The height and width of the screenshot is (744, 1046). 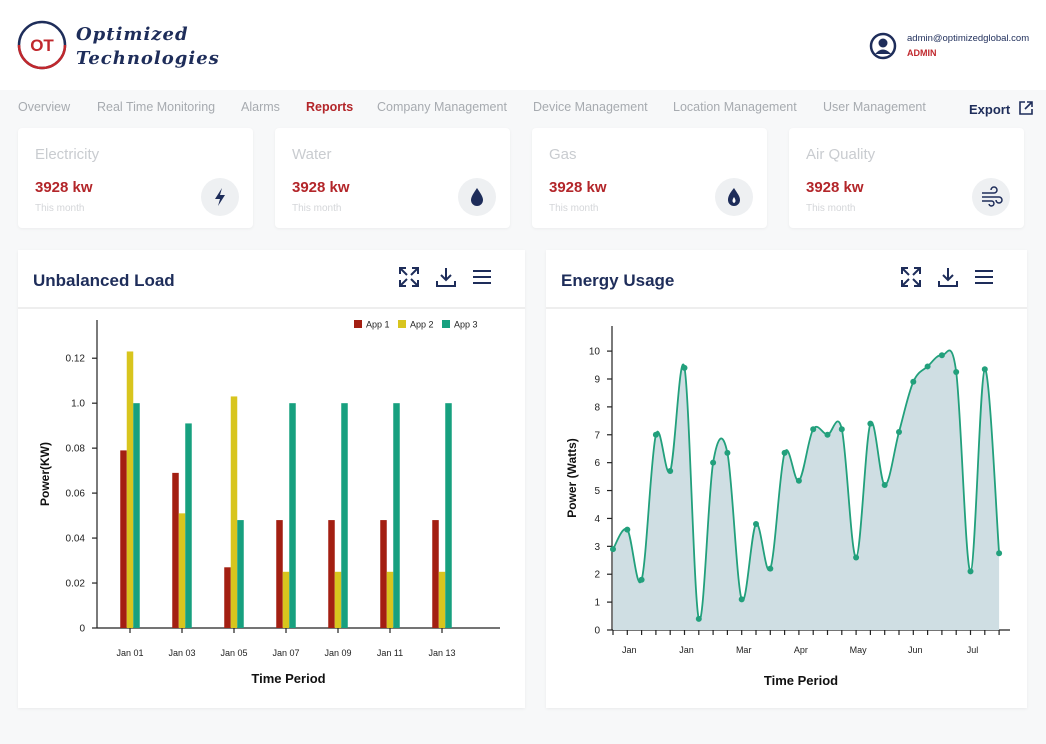 What do you see at coordinates (572, 478) in the screenshot?
I see `y-axis-label: Power (Watts)` at bounding box center [572, 478].